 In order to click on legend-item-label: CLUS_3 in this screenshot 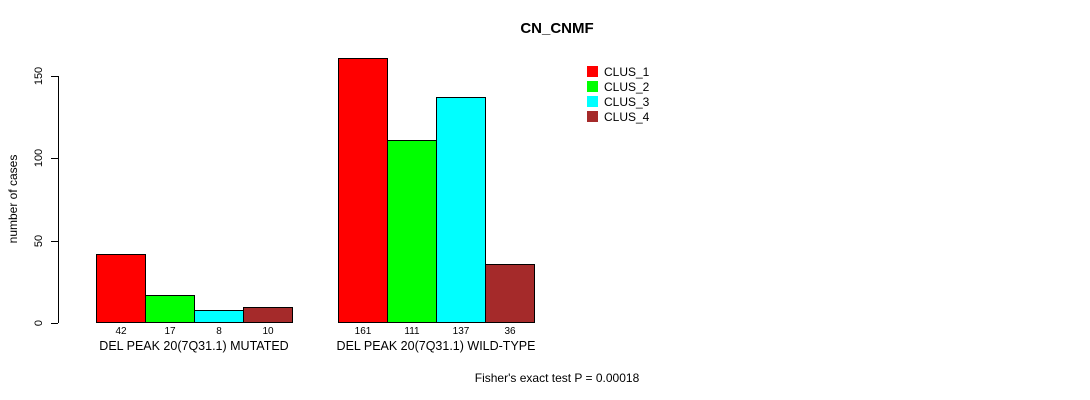, I will do `click(627, 101)`.